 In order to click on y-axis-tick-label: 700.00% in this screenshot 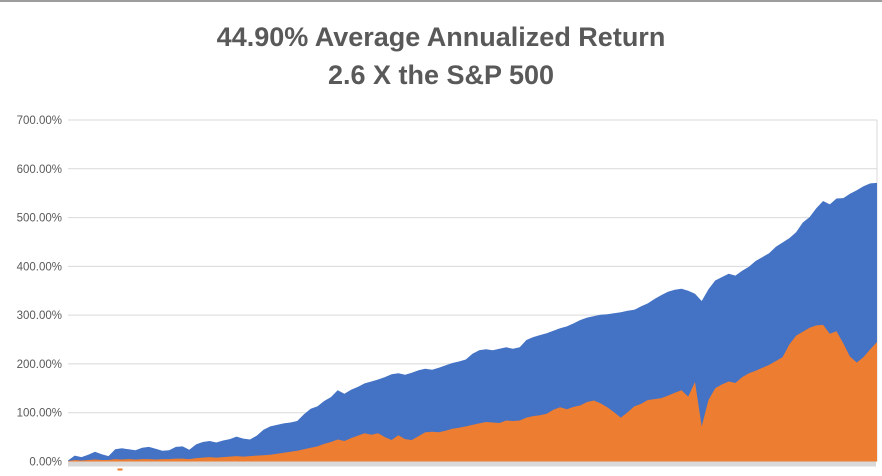, I will do `click(39, 121)`.